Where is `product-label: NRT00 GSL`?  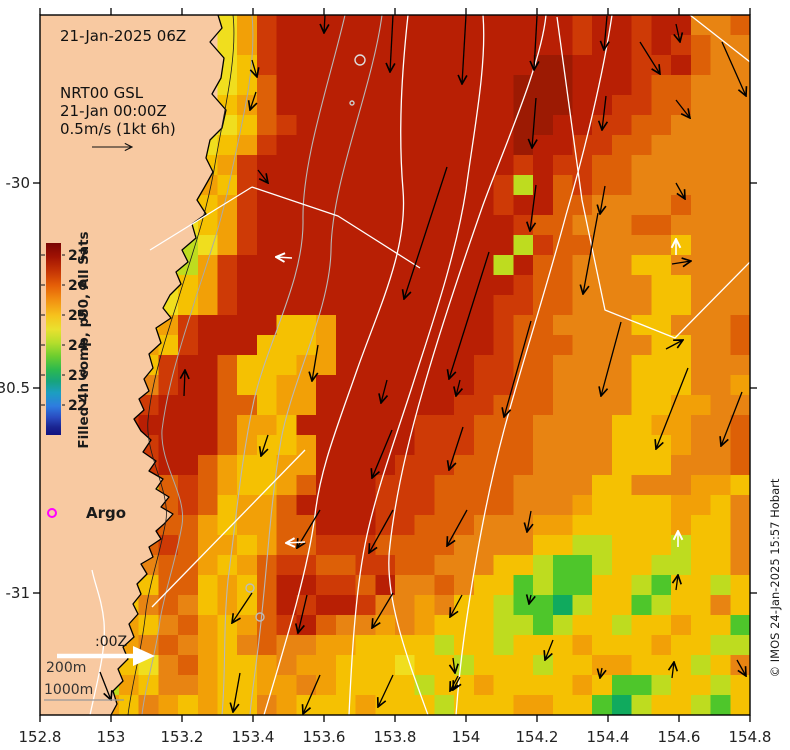
product-label: NRT00 GSL is located at coordinates (102, 93).